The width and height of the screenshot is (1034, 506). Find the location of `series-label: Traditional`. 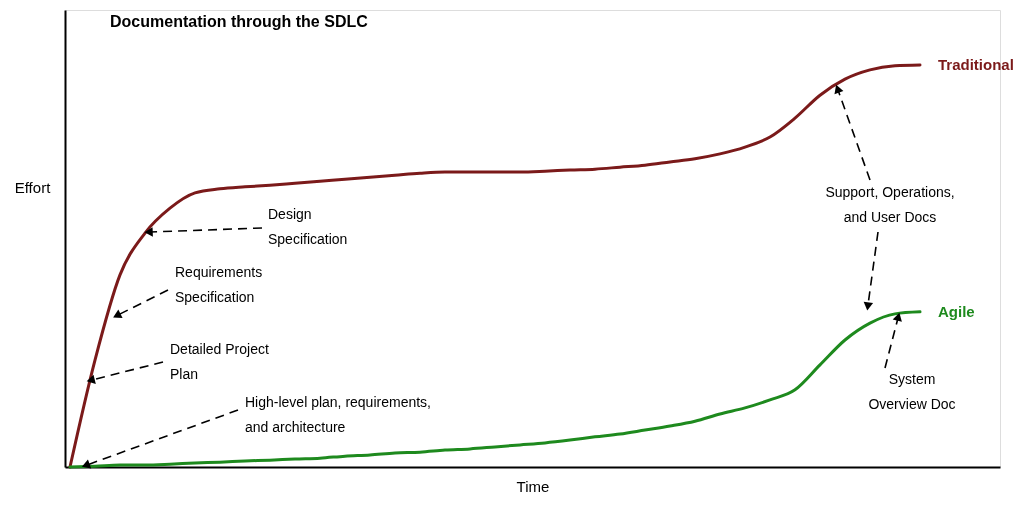

series-label: Traditional is located at coordinates (976, 65).